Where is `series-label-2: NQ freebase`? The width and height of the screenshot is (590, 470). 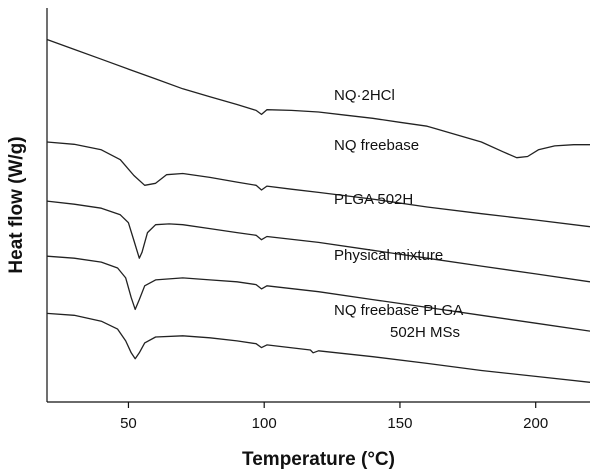 series-label-2: NQ freebase is located at coordinates (376, 145).